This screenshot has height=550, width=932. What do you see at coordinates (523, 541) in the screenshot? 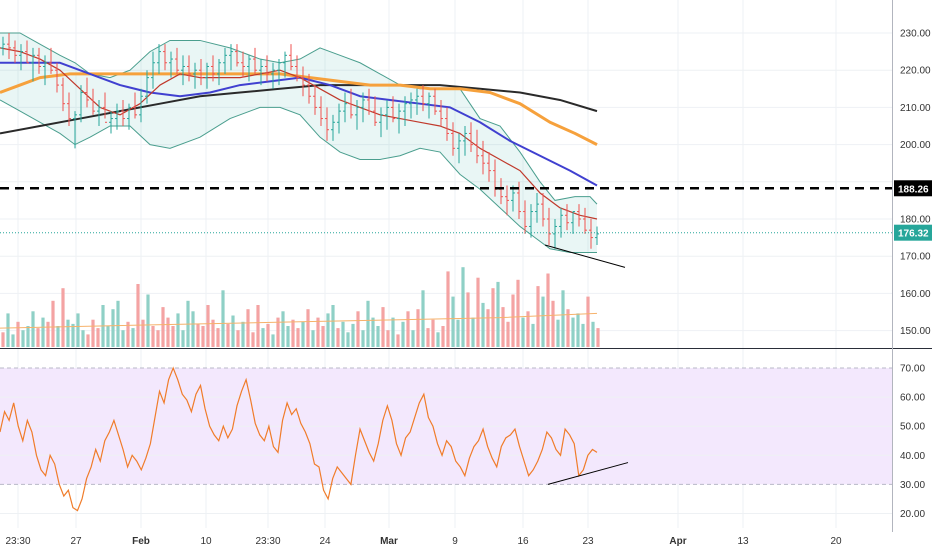
I see `x-tick-label: 16` at bounding box center [523, 541].